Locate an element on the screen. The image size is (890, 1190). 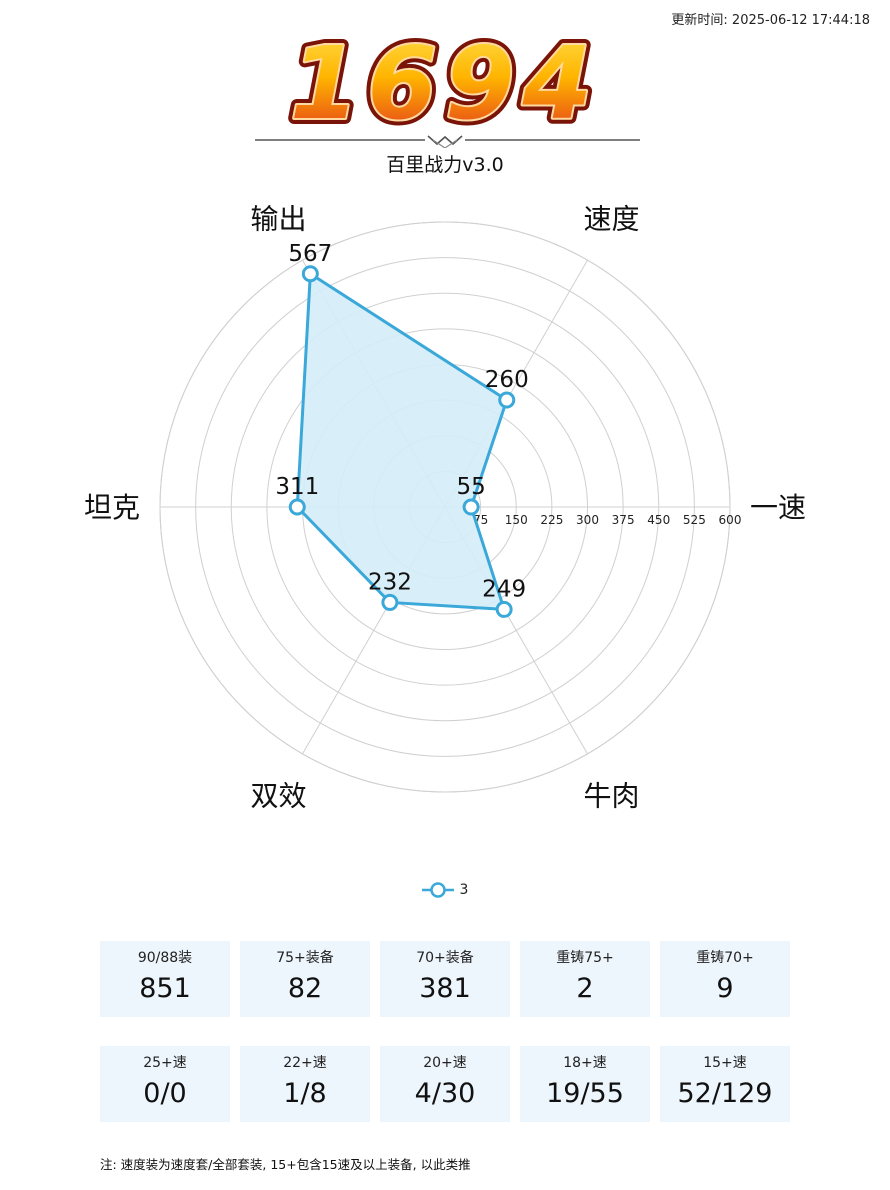
stat-value: 4/30 is located at coordinates (445, 1093).